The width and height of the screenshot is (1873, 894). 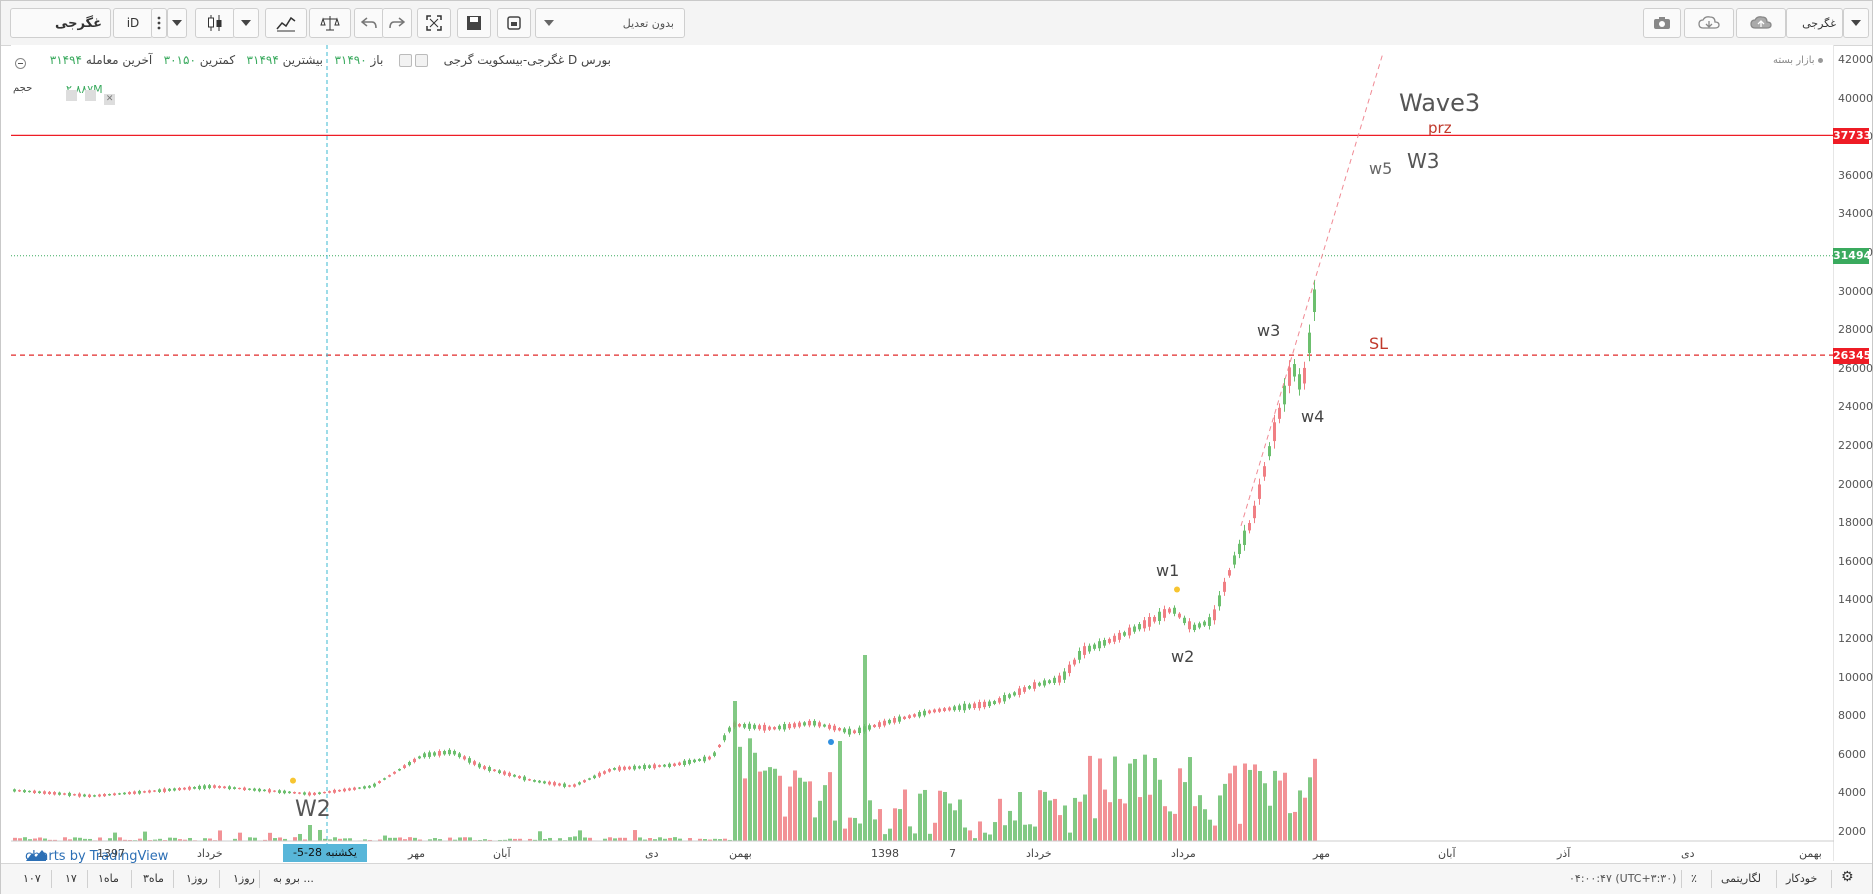 What do you see at coordinates (514, 23) in the screenshot?
I see `load-template-icon` at bounding box center [514, 23].